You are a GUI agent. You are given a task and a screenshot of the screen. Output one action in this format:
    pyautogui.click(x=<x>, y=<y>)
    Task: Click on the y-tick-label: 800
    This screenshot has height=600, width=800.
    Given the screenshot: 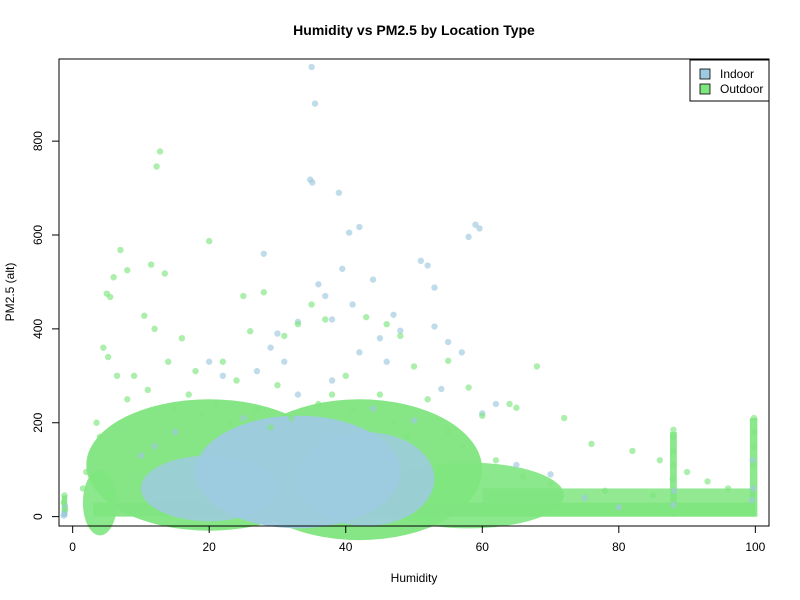 What is the action you would take?
    pyautogui.click(x=38, y=141)
    